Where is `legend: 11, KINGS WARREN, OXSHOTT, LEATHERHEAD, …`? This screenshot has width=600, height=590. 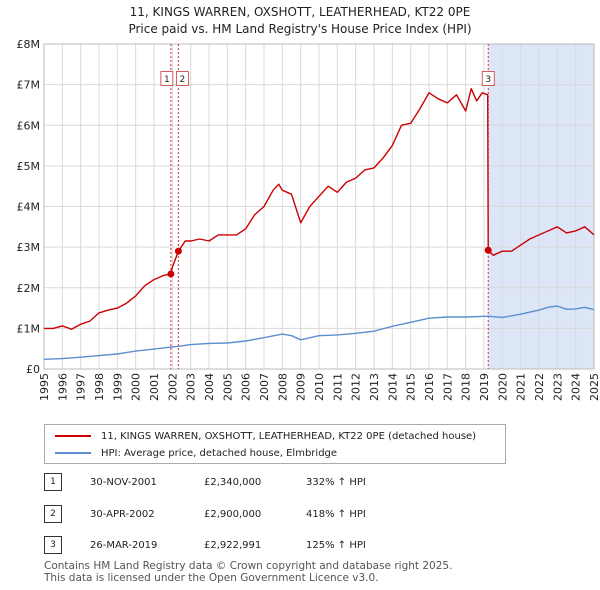
legend: 11, KINGS WARREN, OXSHOTT, LEATHERHEAD, … is located at coordinates (275, 444).